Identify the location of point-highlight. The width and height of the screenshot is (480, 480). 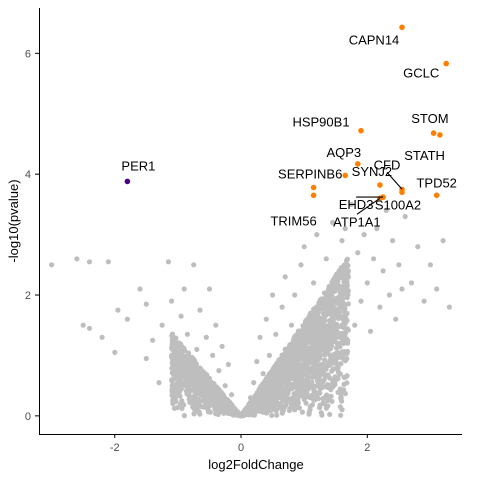
(313, 187).